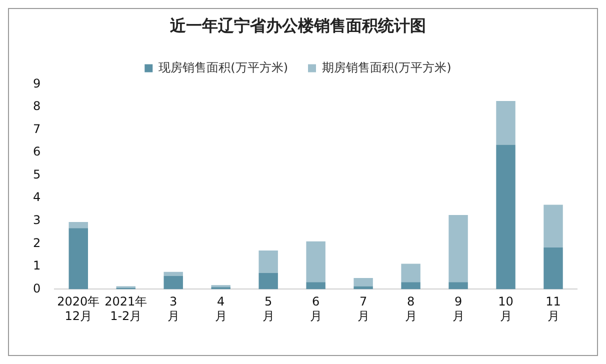  I want to click on x-tick-label: 3 月, so click(173, 308).